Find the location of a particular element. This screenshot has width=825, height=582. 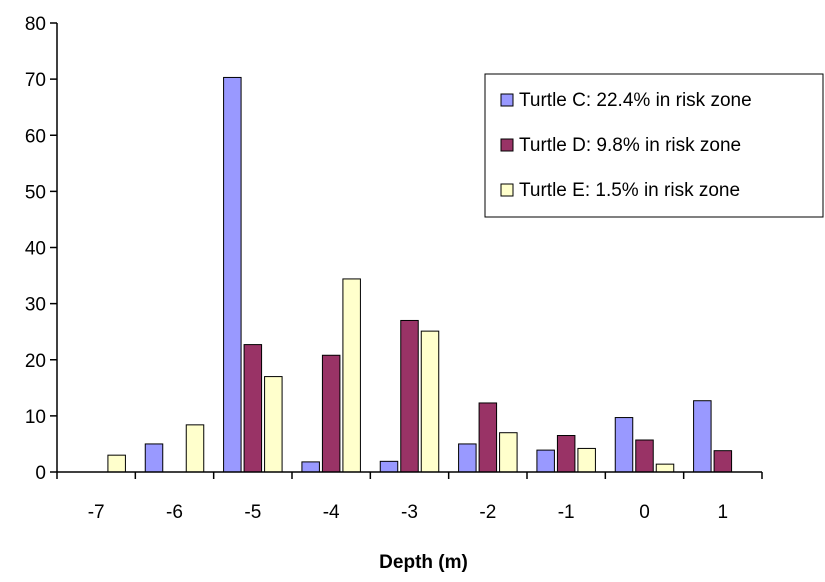

bar-series-1--5 is located at coordinates (232, 274).